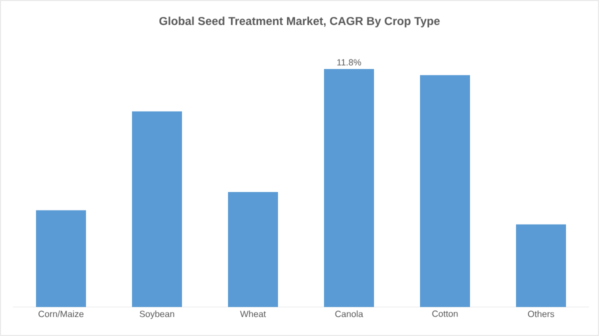  Describe the element at coordinates (349, 62) in the screenshot. I see `data-label: 11.8%` at that location.